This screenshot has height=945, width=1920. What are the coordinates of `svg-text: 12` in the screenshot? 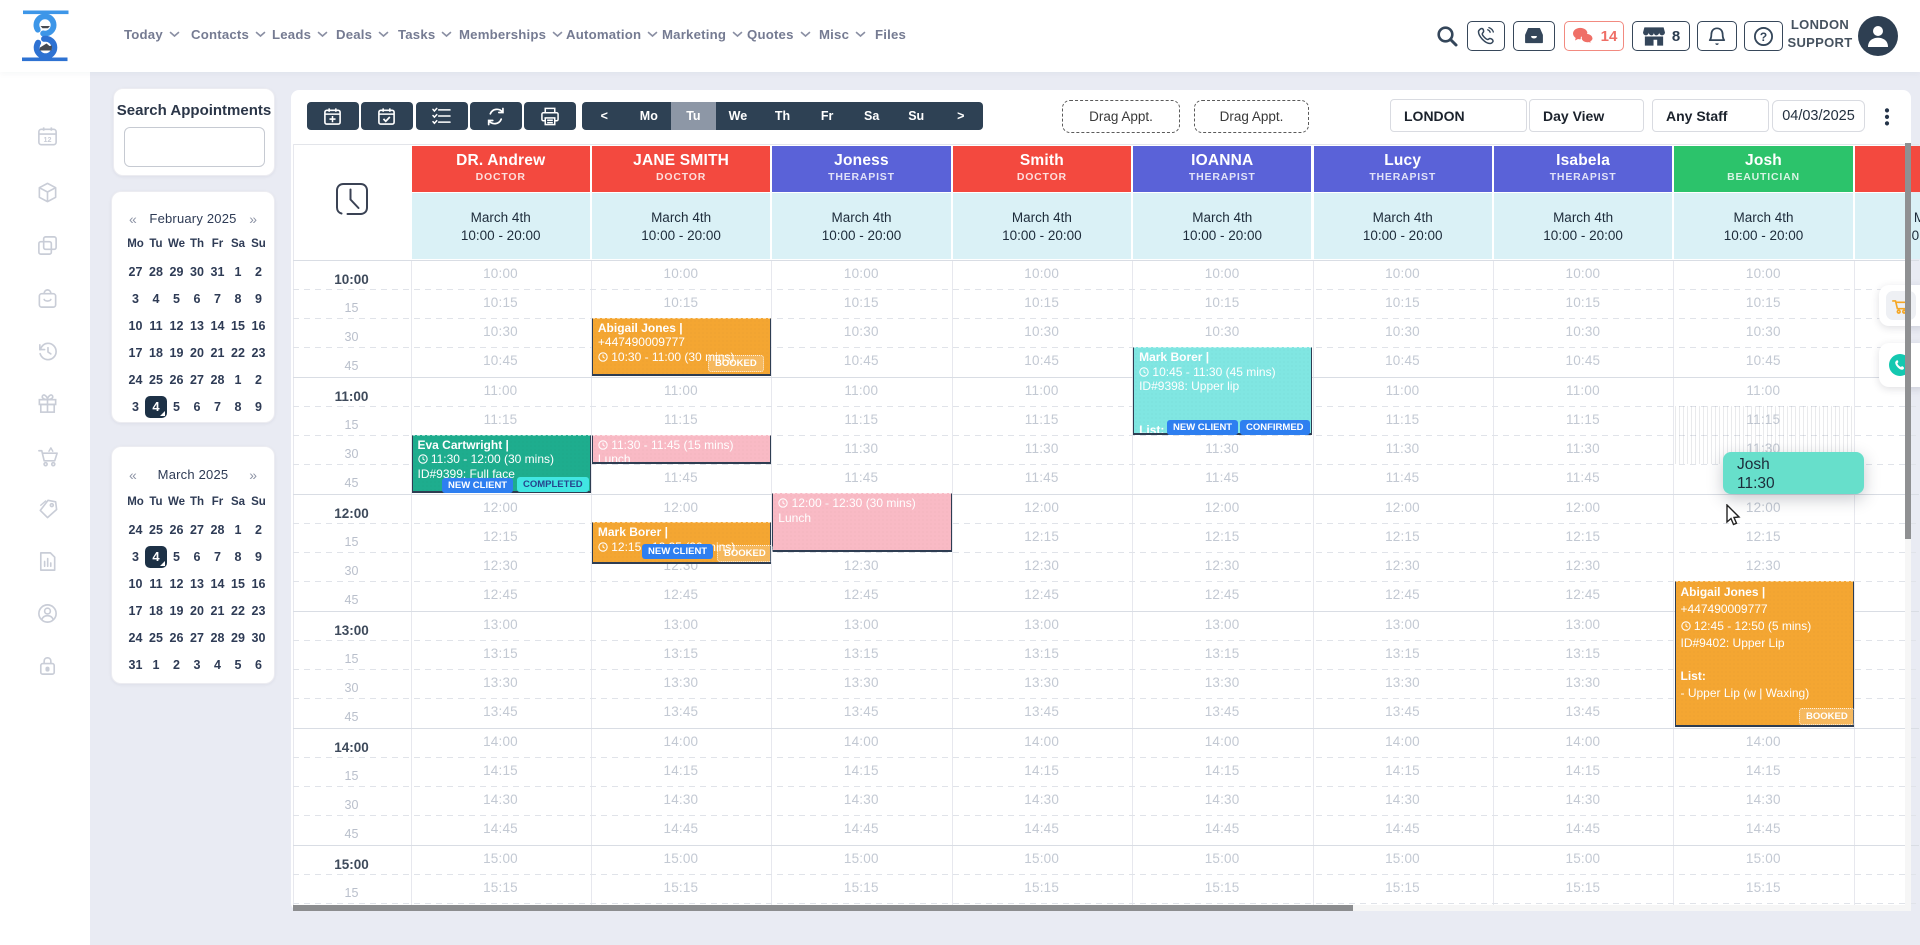 It's located at (48, 140).